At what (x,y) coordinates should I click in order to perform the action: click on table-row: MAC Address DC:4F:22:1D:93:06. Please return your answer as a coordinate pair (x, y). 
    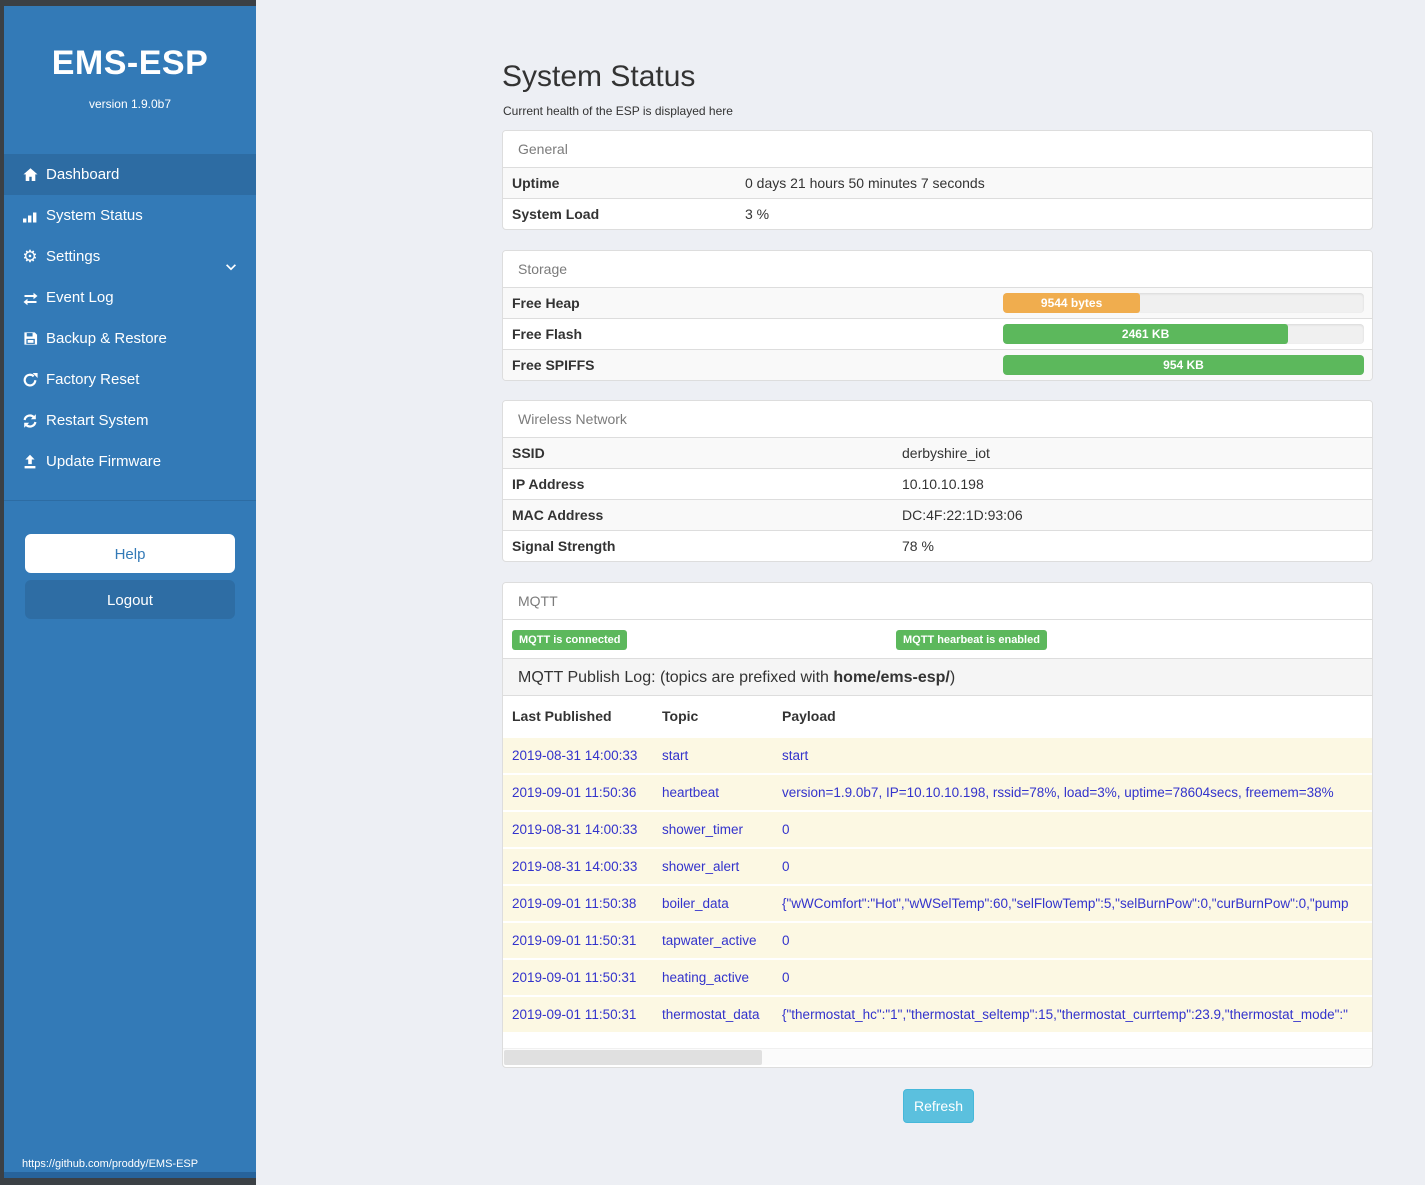
    Looking at the image, I should click on (937, 514).